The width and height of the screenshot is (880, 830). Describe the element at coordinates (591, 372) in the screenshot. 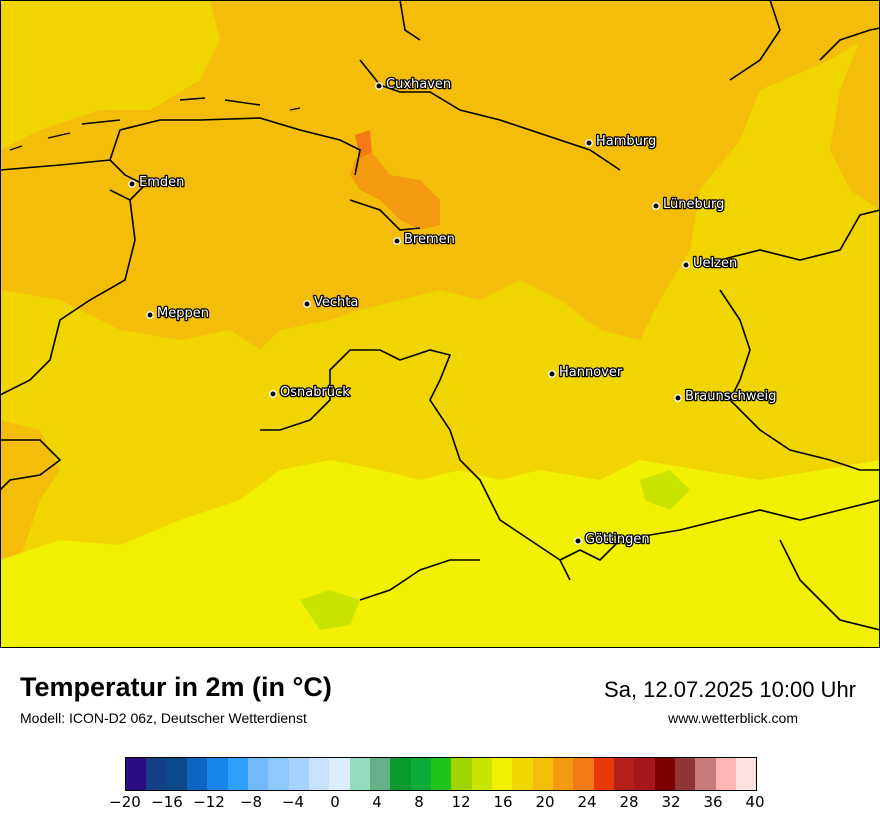

I see `city-label: Hannover` at that location.